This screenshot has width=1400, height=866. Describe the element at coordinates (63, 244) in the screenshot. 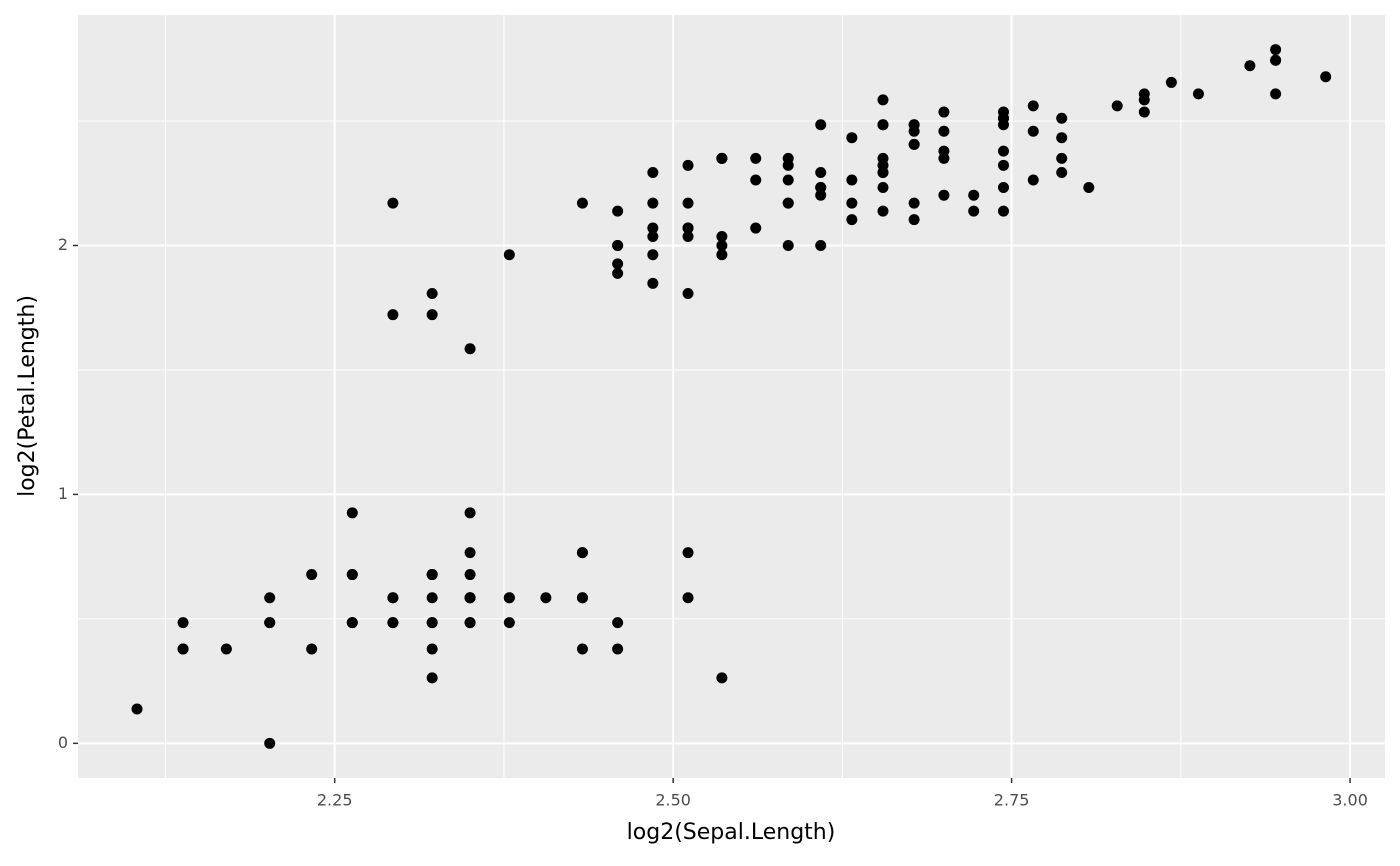

I see `y-tick-label: 2` at that location.